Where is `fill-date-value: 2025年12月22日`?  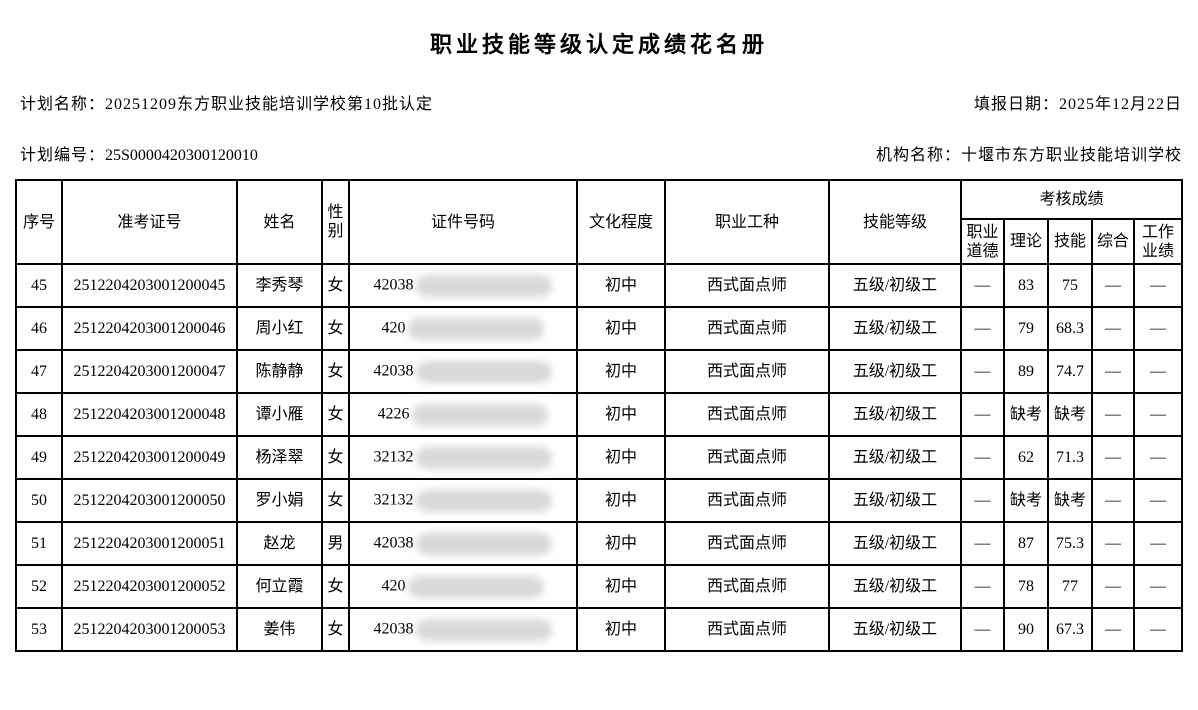
fill-date-value: 2025年12月22日 is located at coordinates (1120, 105).